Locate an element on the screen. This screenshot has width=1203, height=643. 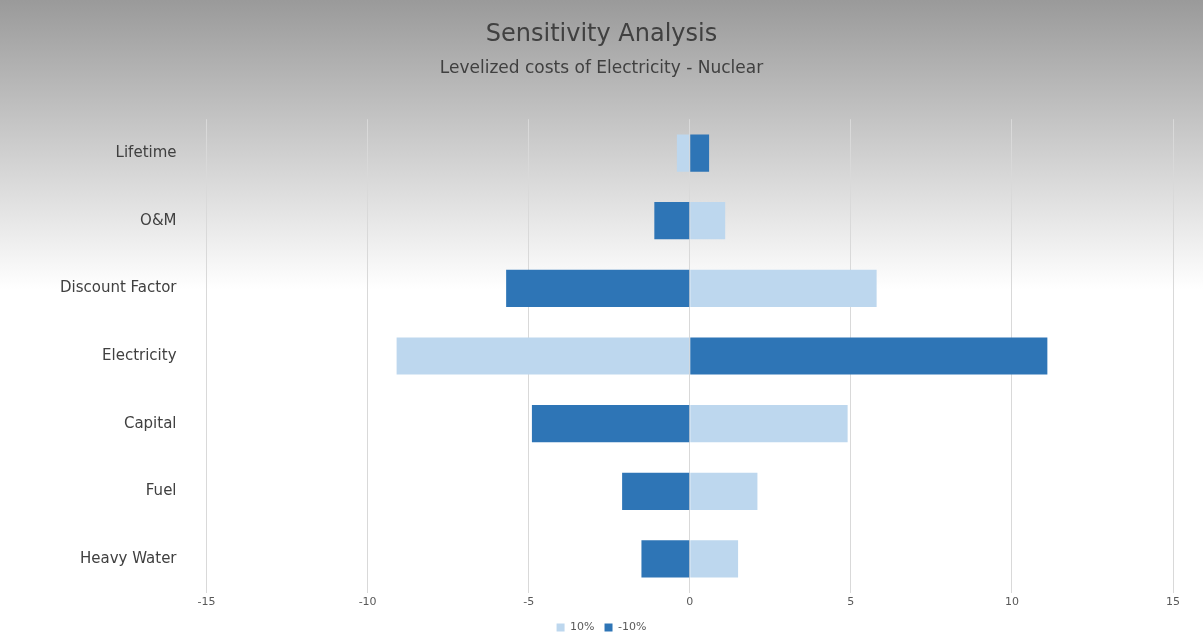
chart-subtitle: Levelized costs of Electricity - Nuclear is located at coordinates (601, 67).